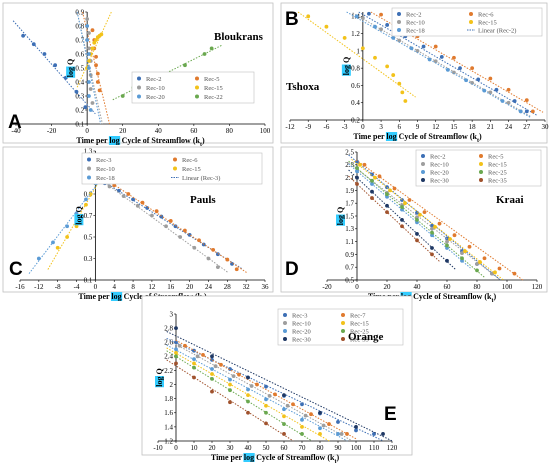 This screenshot has height=468, width=550. I want to click on y-tick-label: 3, so click(172, 314).